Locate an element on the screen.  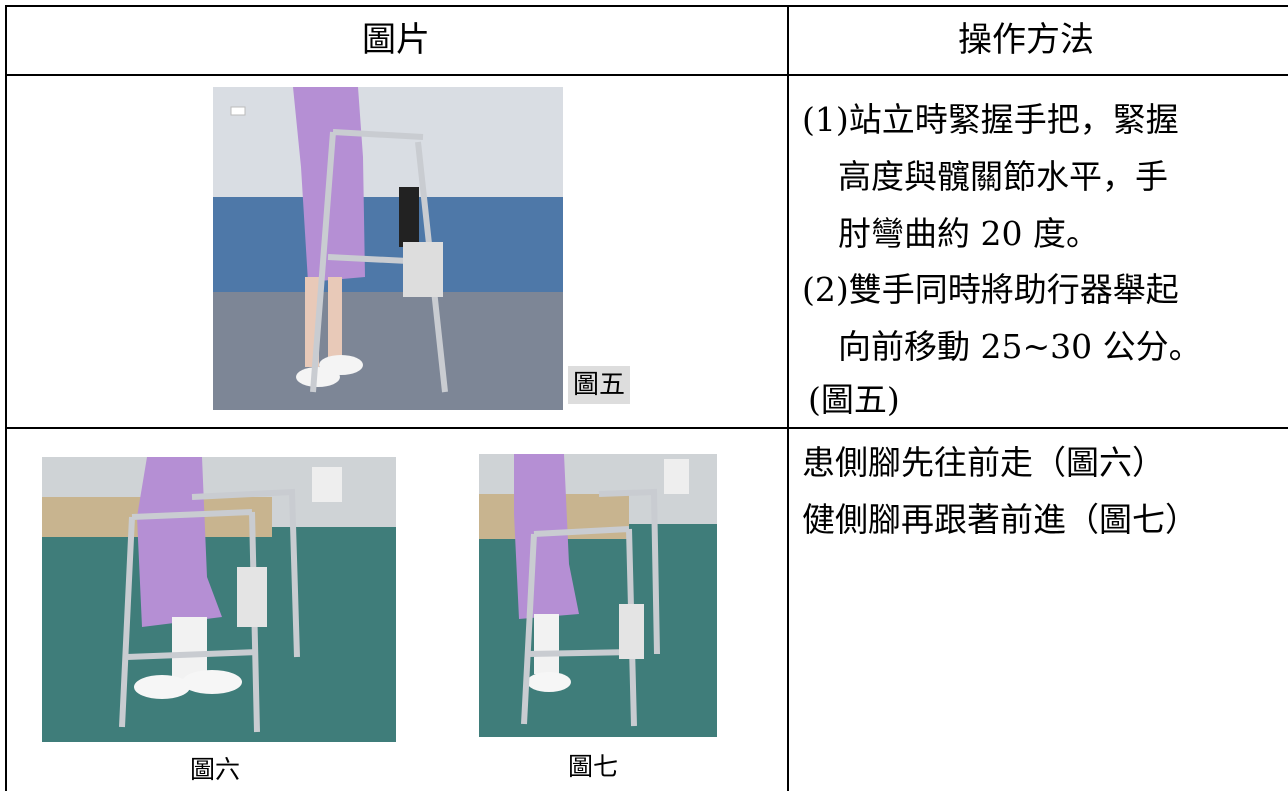
instruction-line: 向前移動 25~30 公分。 is located at coordinates (1020, 346).